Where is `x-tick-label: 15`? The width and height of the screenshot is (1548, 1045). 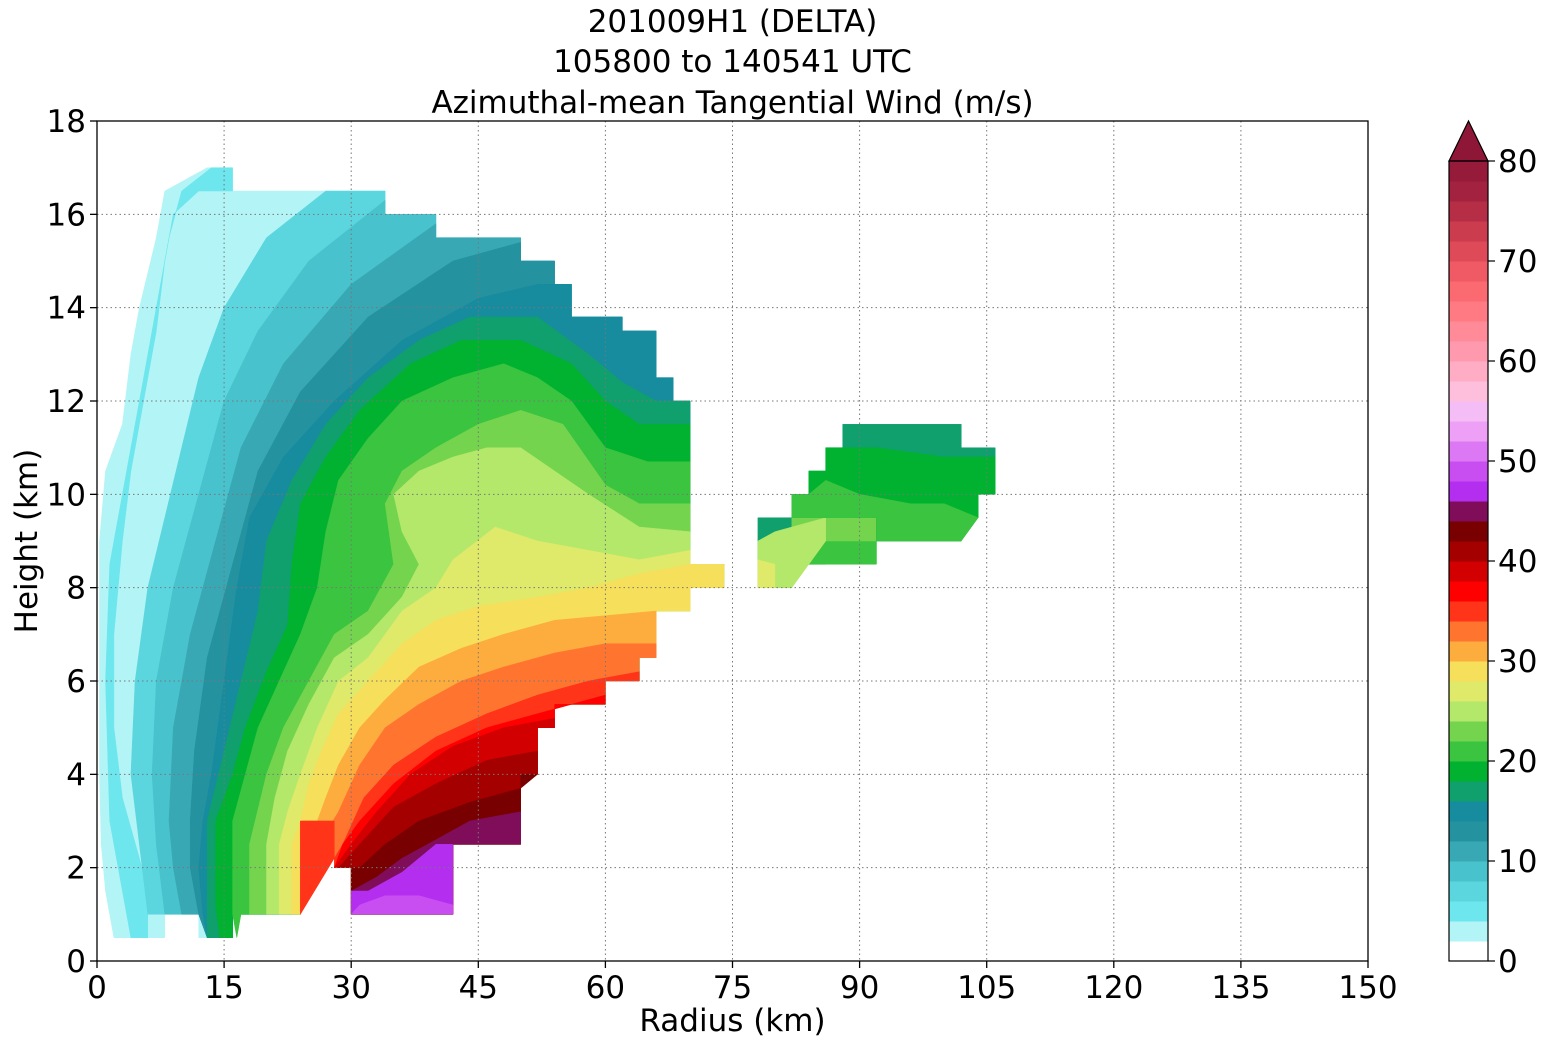
x-tick-label: 15 is located at coordinates (223, 988).